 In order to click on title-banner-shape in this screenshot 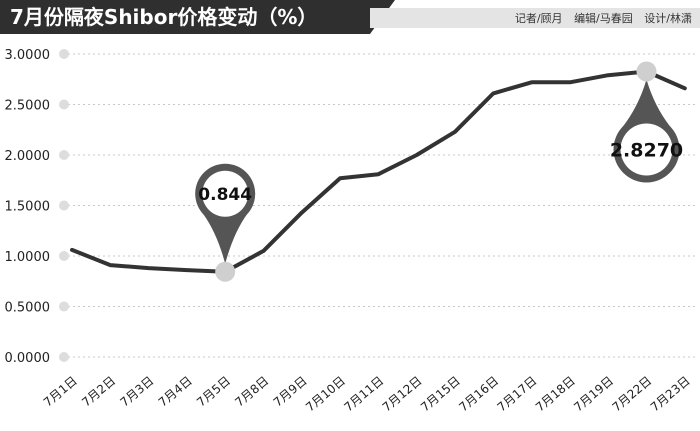, I will do `click(197, 17)`.